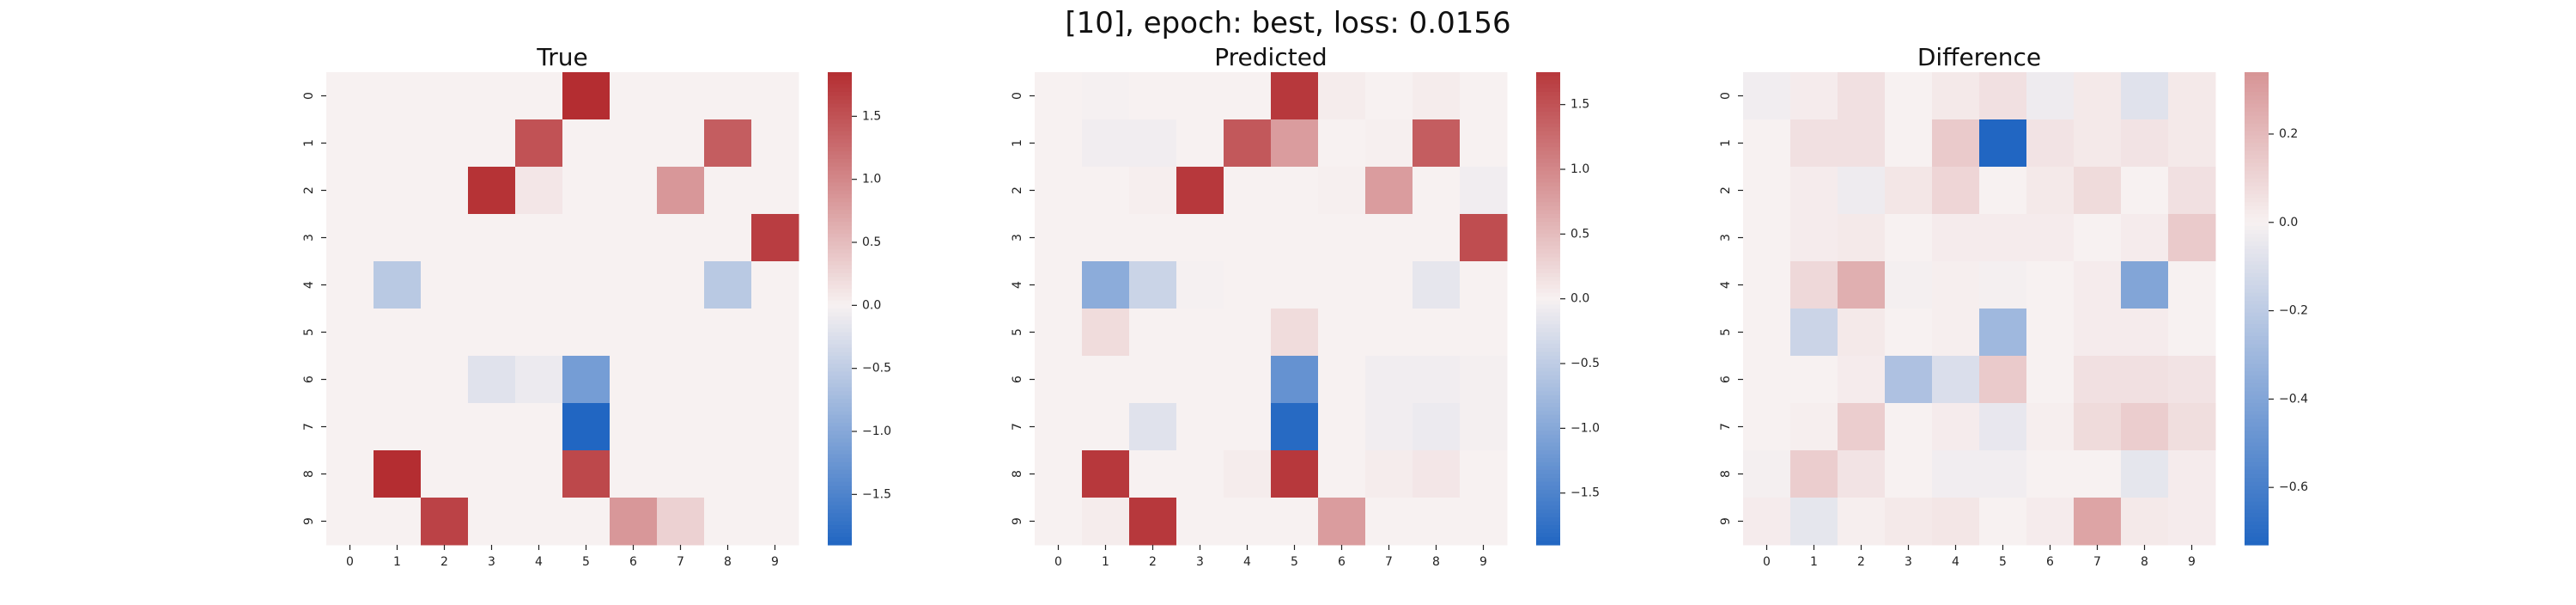  What do you see at coordinates (1726, 143) in the screenshot?
I see `y-tick-label: 1` at bounding box center [1726, 143].